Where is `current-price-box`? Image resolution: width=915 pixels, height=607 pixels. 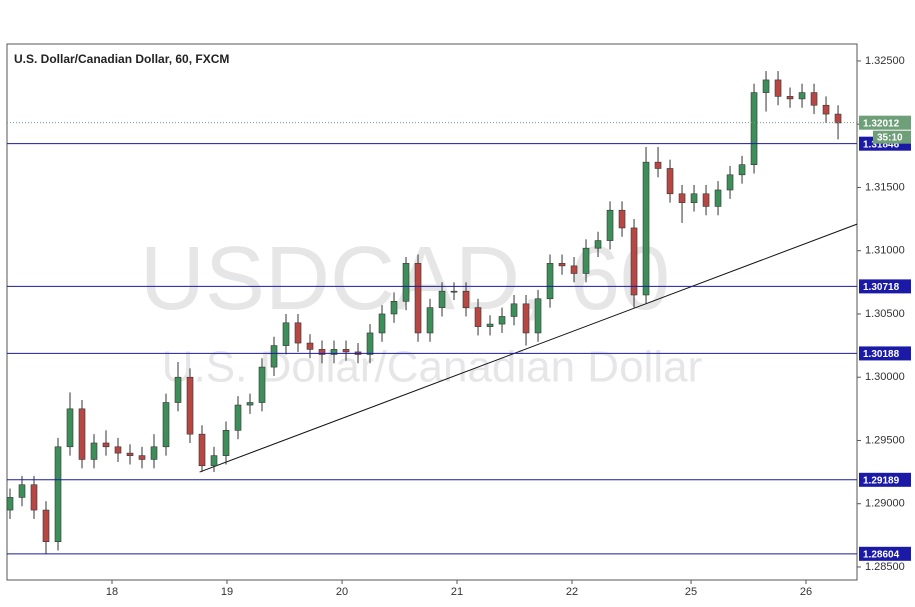 current-price-box is located at coordinates (885, 122).